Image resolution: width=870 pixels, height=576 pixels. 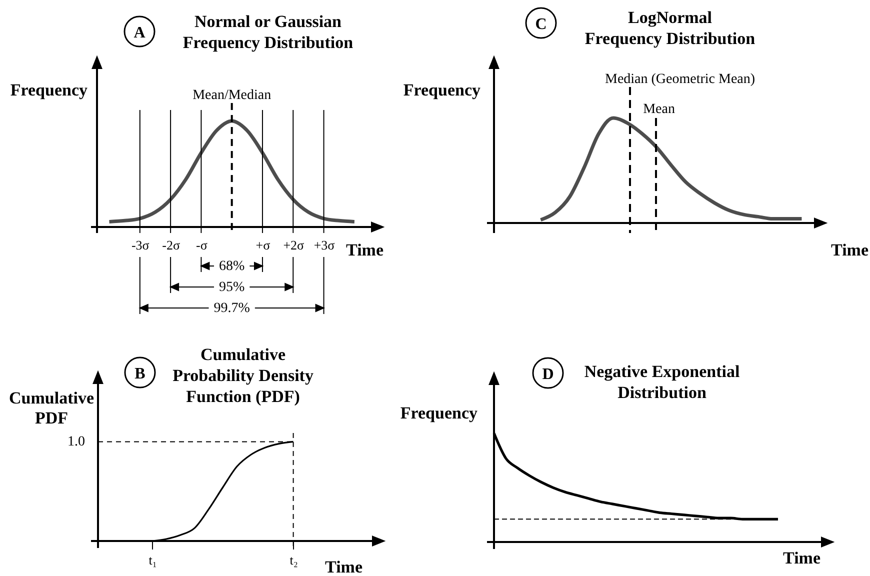 I want to click on x-tick-label: -σ, so click(x=202, y=245).